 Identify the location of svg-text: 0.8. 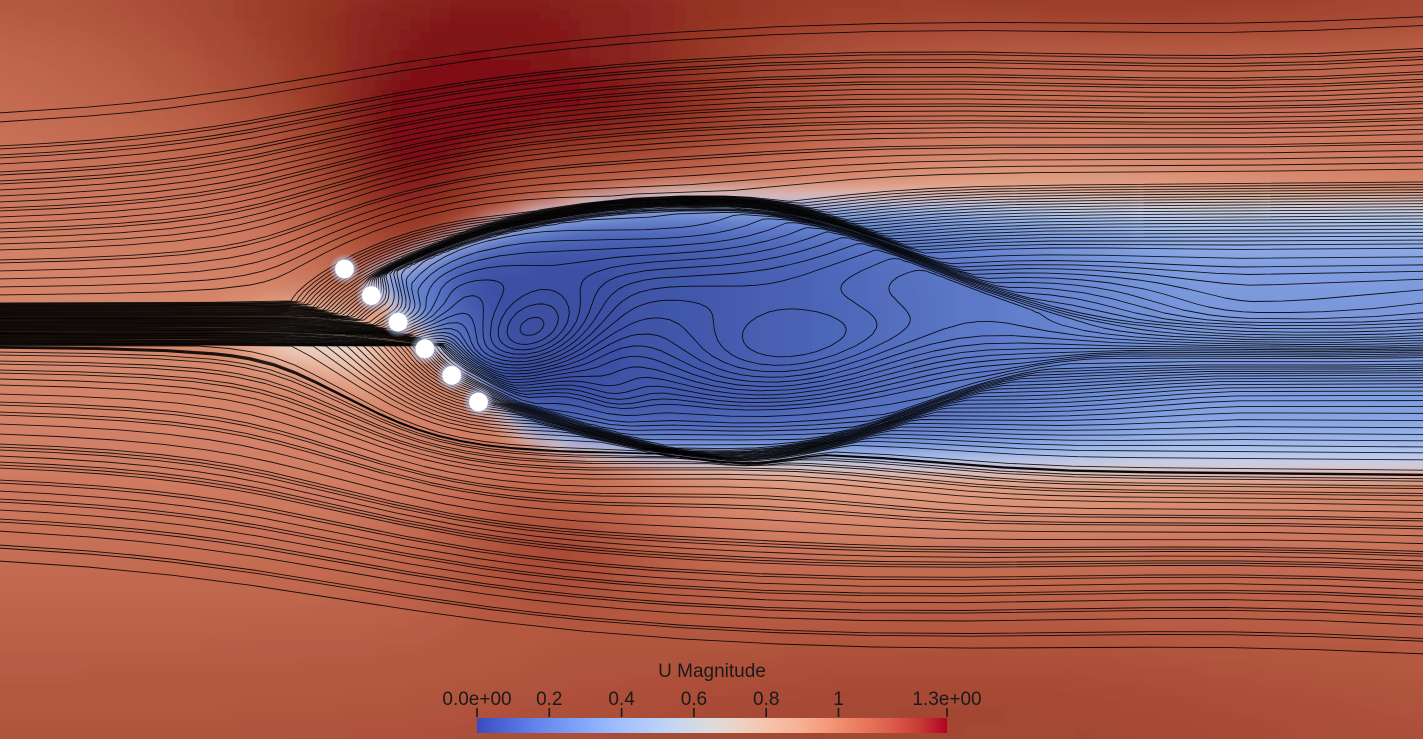
(766, 699).